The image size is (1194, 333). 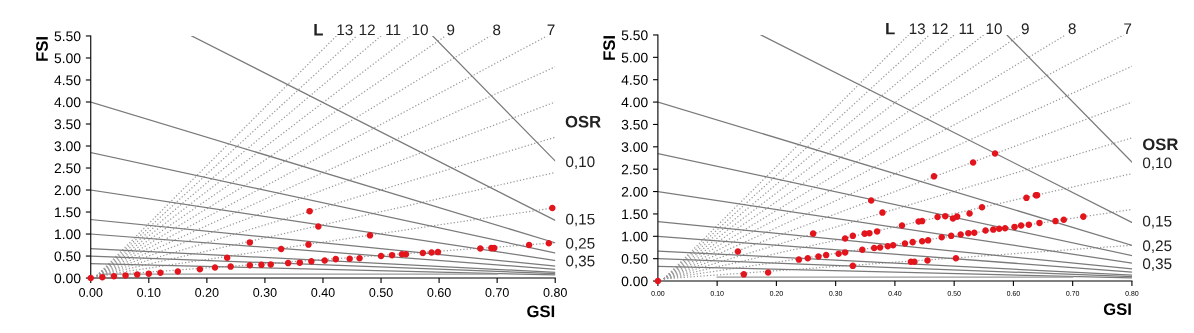 What do you see at coordinates (265, 292) in the screenshot?
I see `x-tick-label: 0.30` at bounding box center [265, 292].